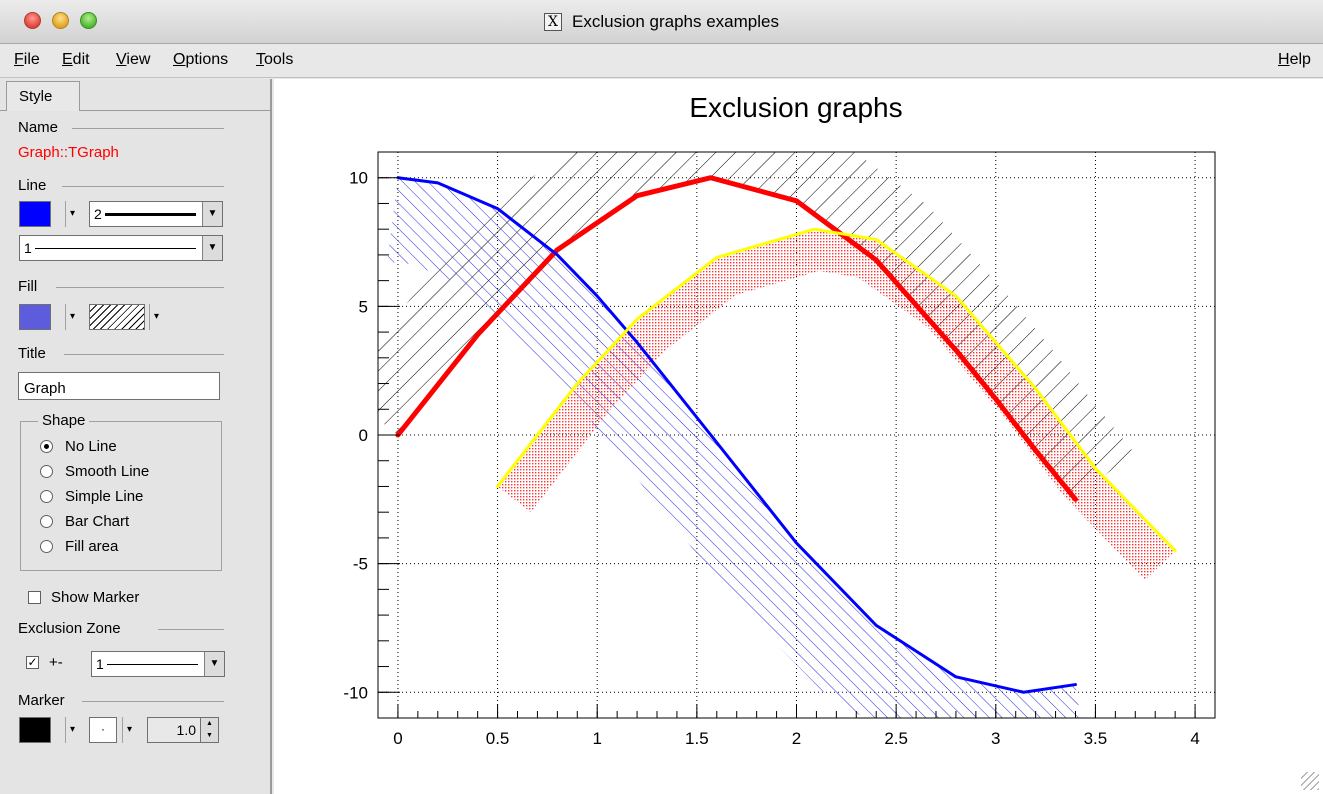  I want to click on title-group-label: Title, so click(35, 353).